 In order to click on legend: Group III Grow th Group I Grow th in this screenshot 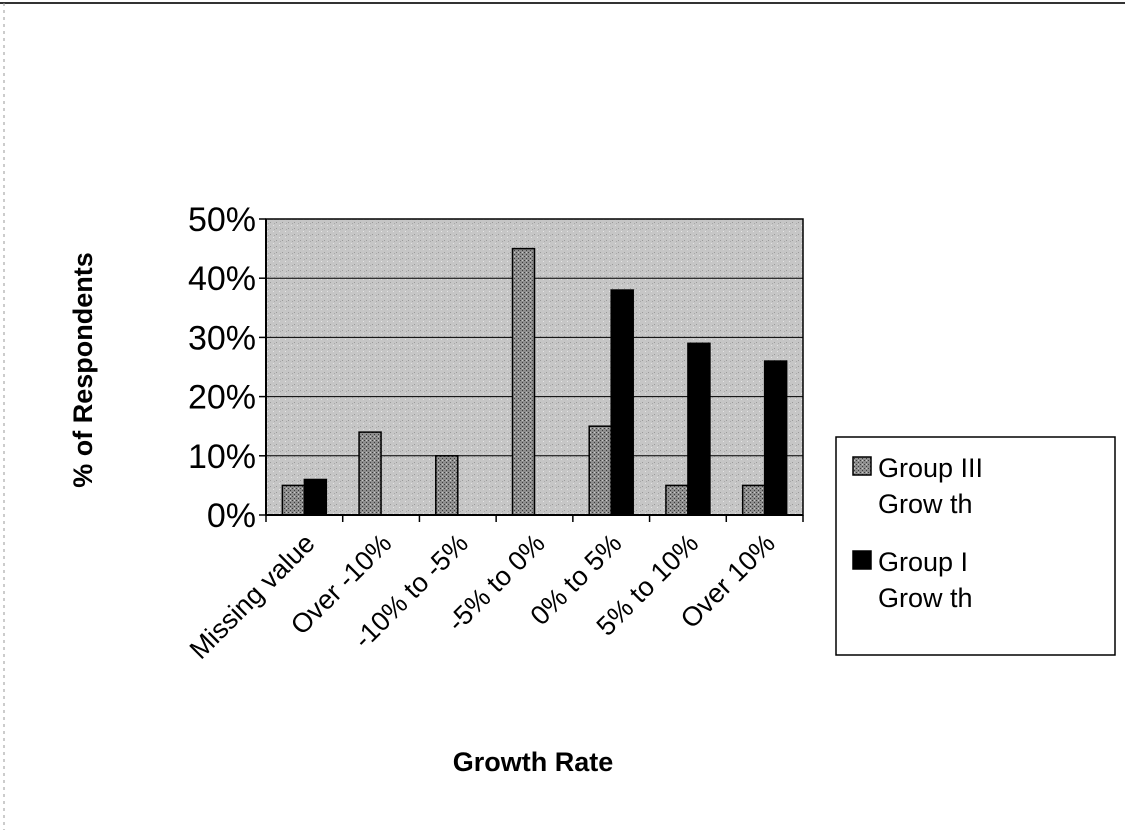, I will do `click(975, 546)`.